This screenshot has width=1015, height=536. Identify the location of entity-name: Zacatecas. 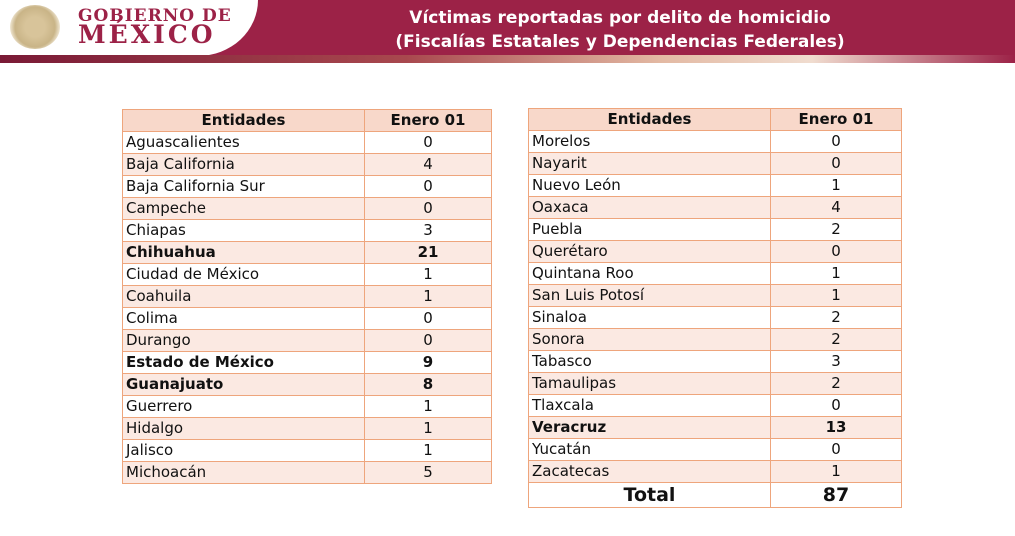
(649, 471).